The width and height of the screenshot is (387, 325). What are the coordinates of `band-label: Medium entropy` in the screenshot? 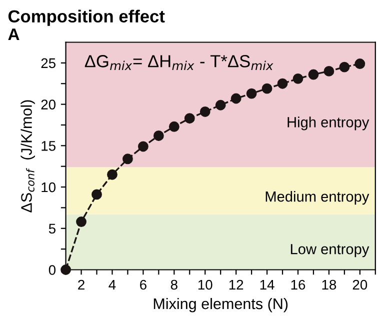 It's located at (318, 198).